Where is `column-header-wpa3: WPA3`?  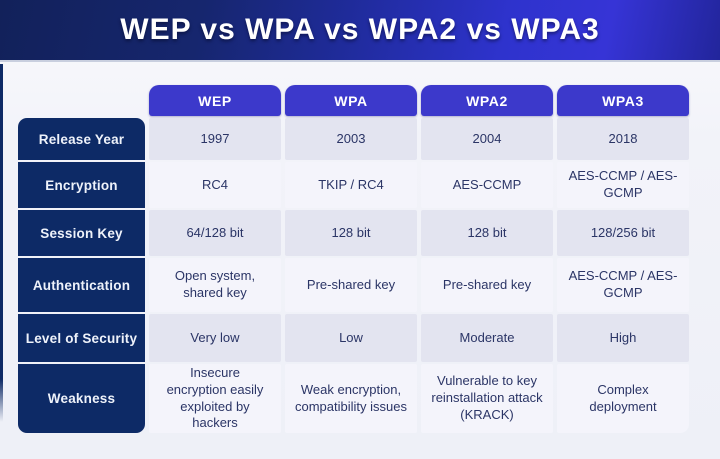 column-header-wpa3: WPA3 is located at coordinates (623, 100).